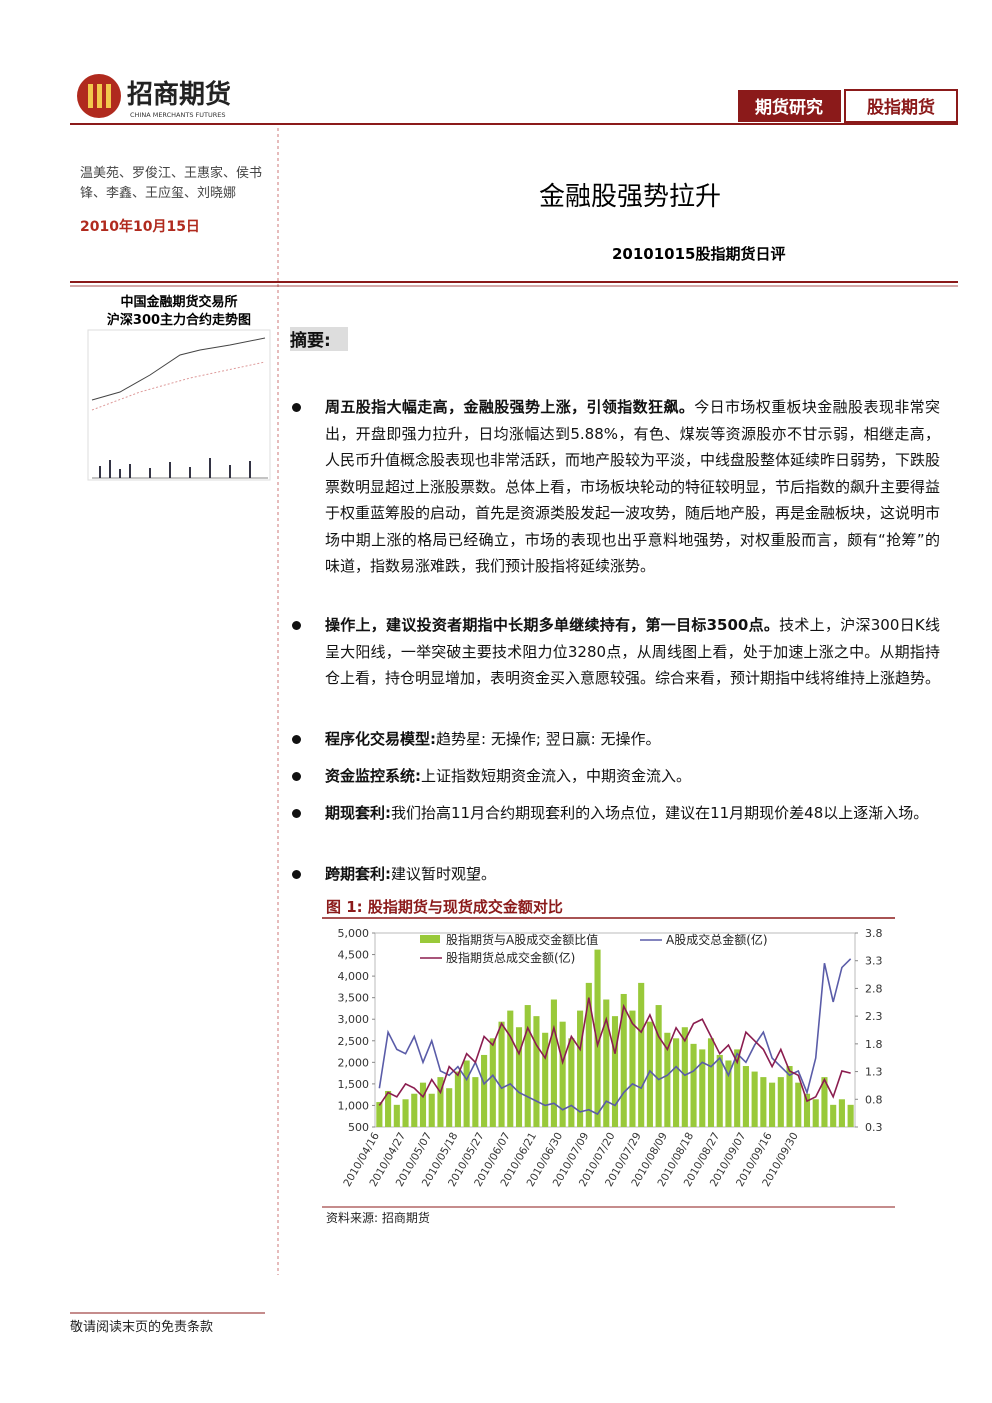  I want to click on bullet-text: 趋势星: 无操作; 翌日赢: 无操作。, so click(548, 739).